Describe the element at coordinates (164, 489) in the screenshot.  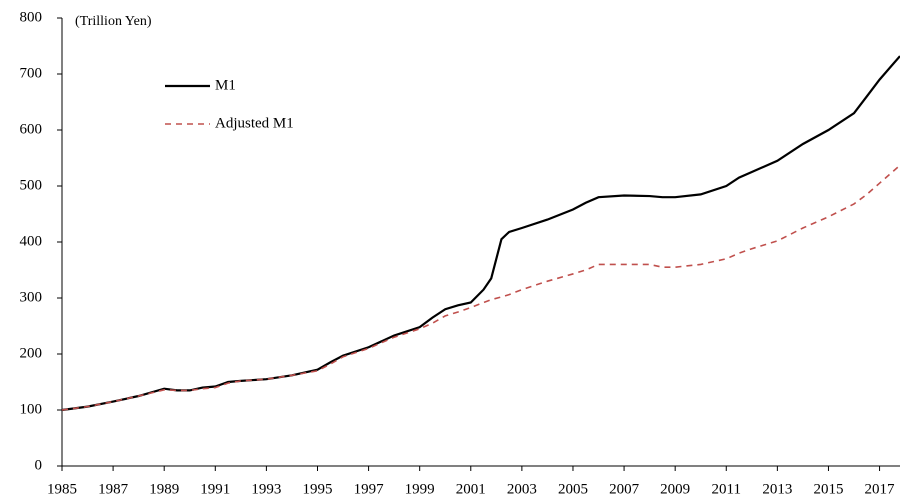
I see `x-tick-label: 1989` at that location.